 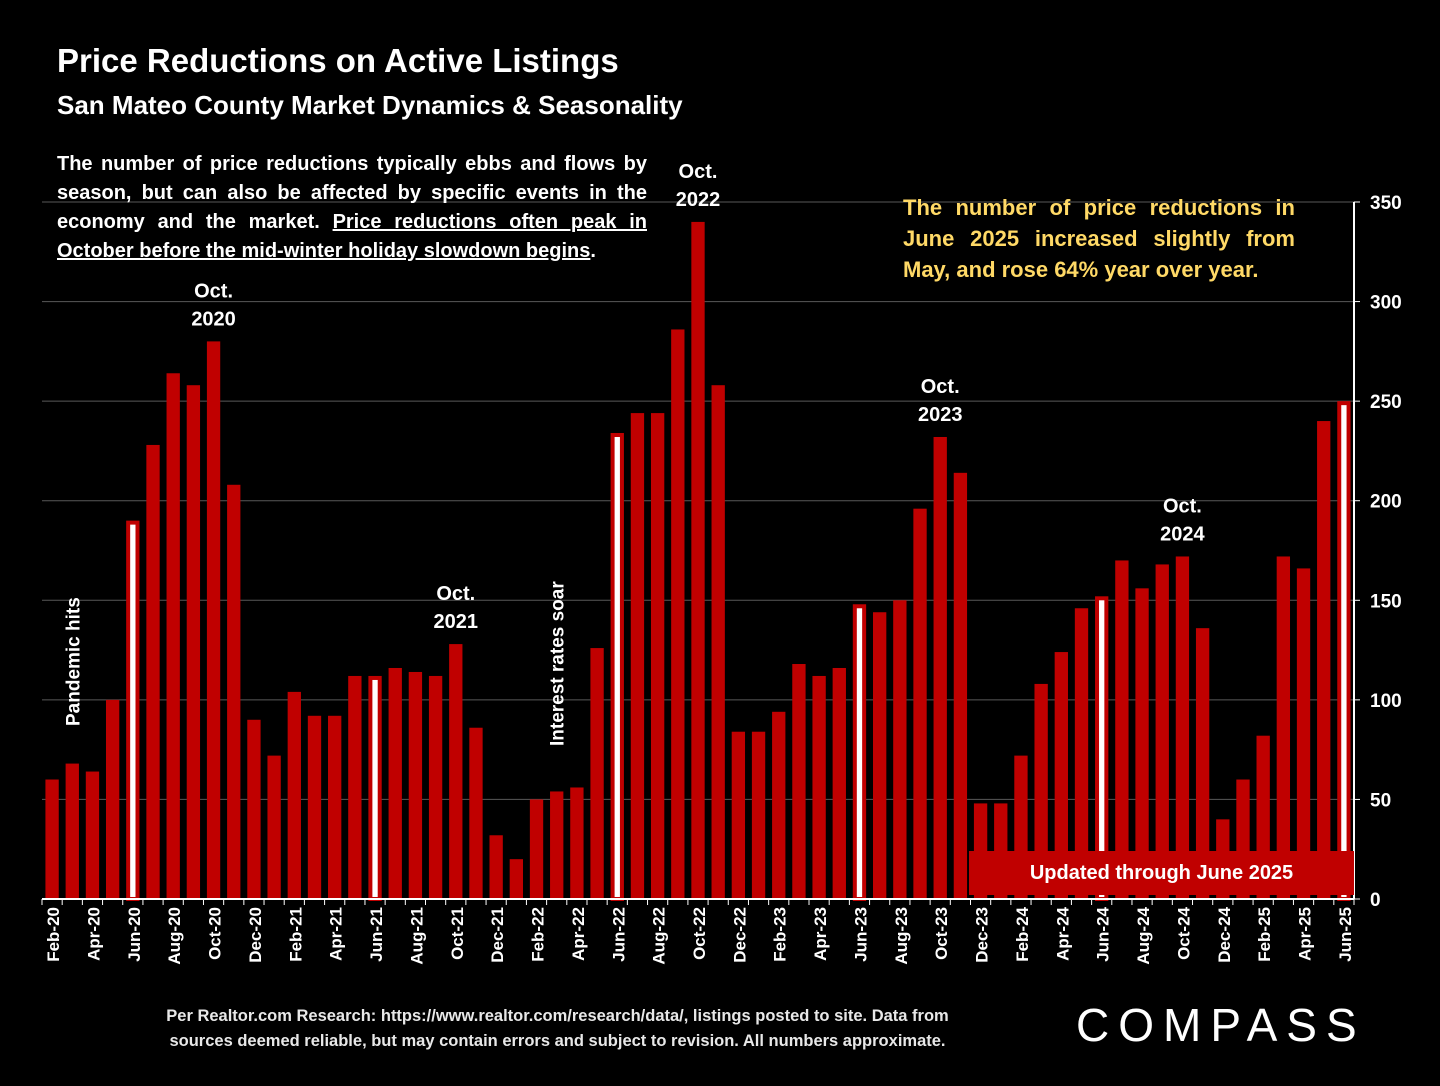 I want to click on peak-annotation-line2: 2021, so click(x=456, y=622).